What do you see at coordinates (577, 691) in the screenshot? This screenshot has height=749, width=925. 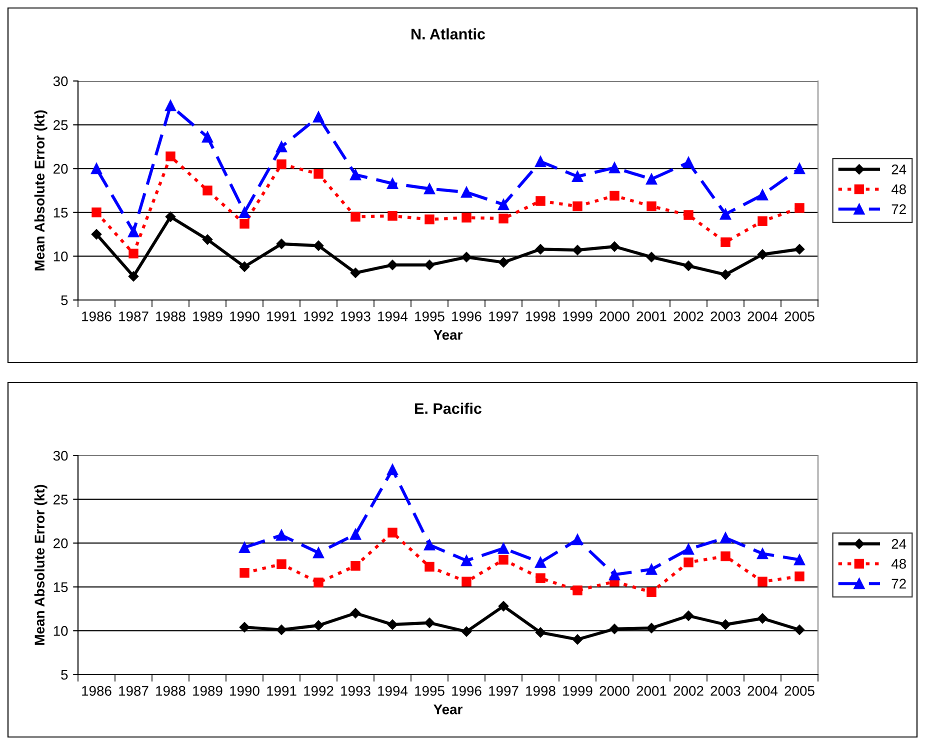 I see `x-tick-label: 1999` at bounding box center [577, 691].